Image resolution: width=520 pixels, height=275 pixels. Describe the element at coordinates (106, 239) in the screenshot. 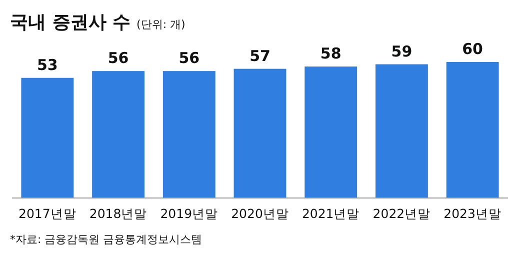

I see `text: *자료: 금융감독원 금융통계정보시스템` at that location.